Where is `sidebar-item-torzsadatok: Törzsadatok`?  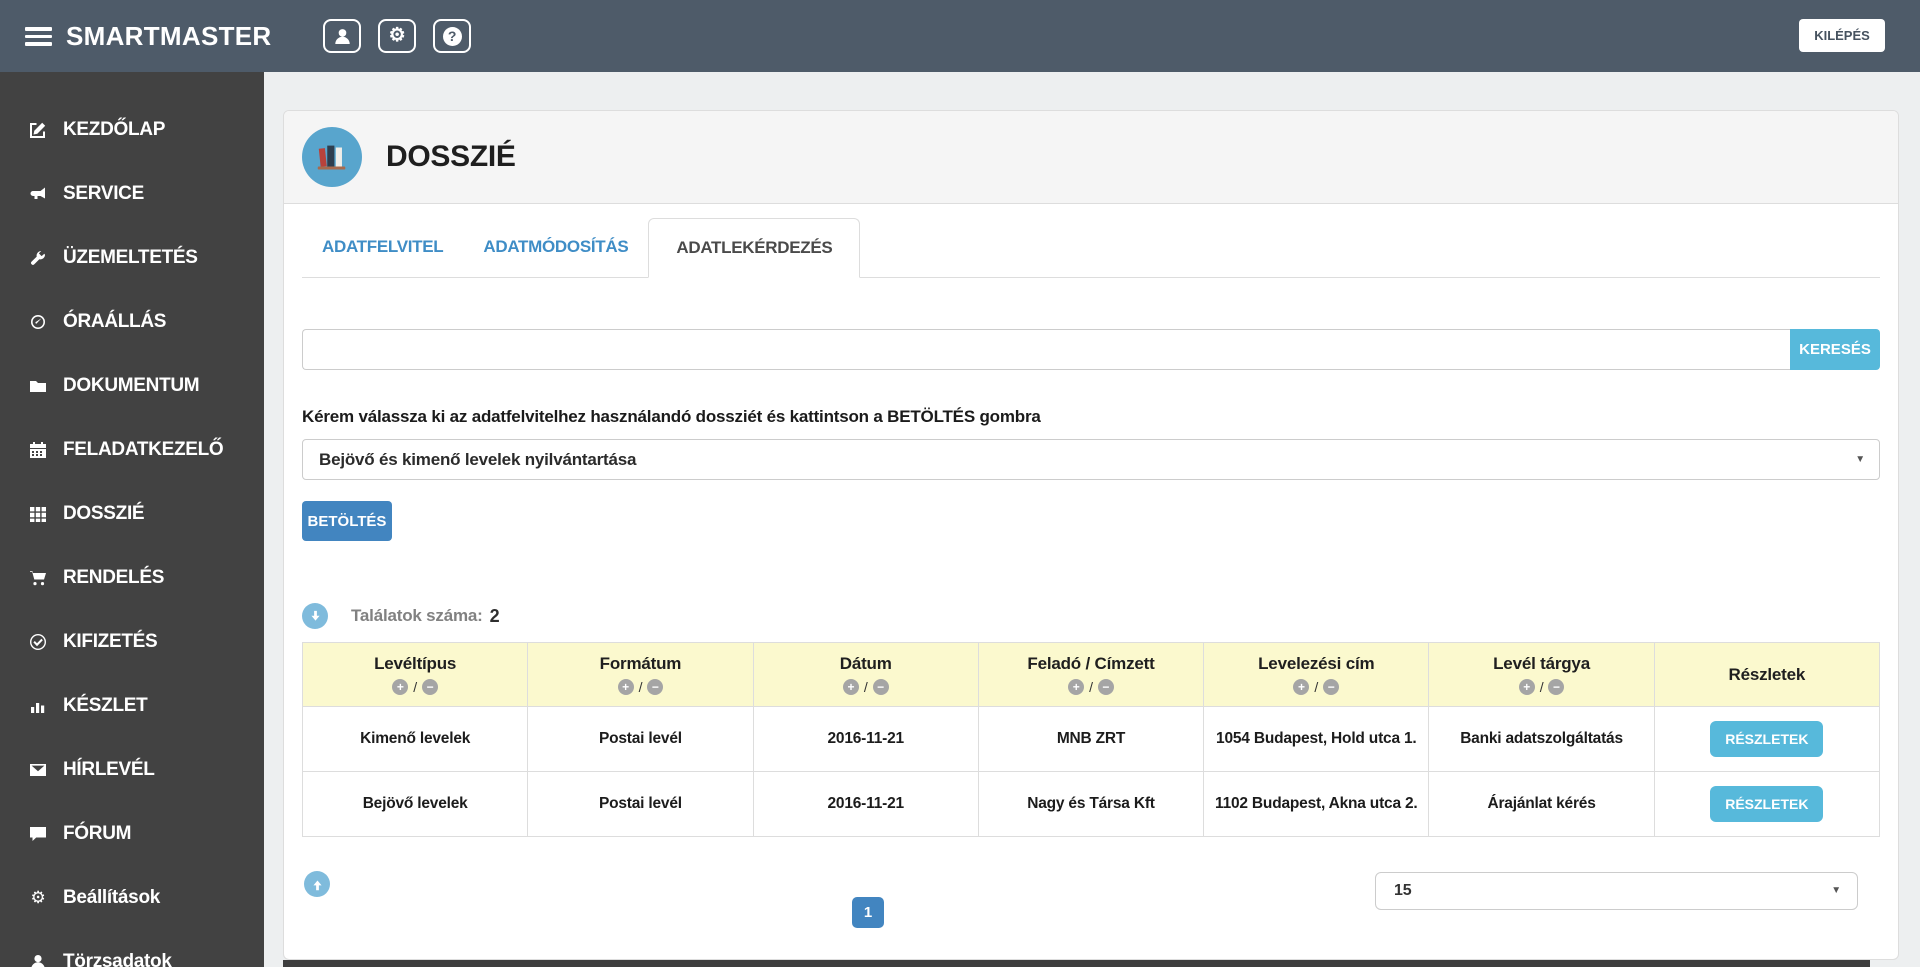 sidebar-item-torzsadatok: Törzsadatok is located at coordinates (132, 948).